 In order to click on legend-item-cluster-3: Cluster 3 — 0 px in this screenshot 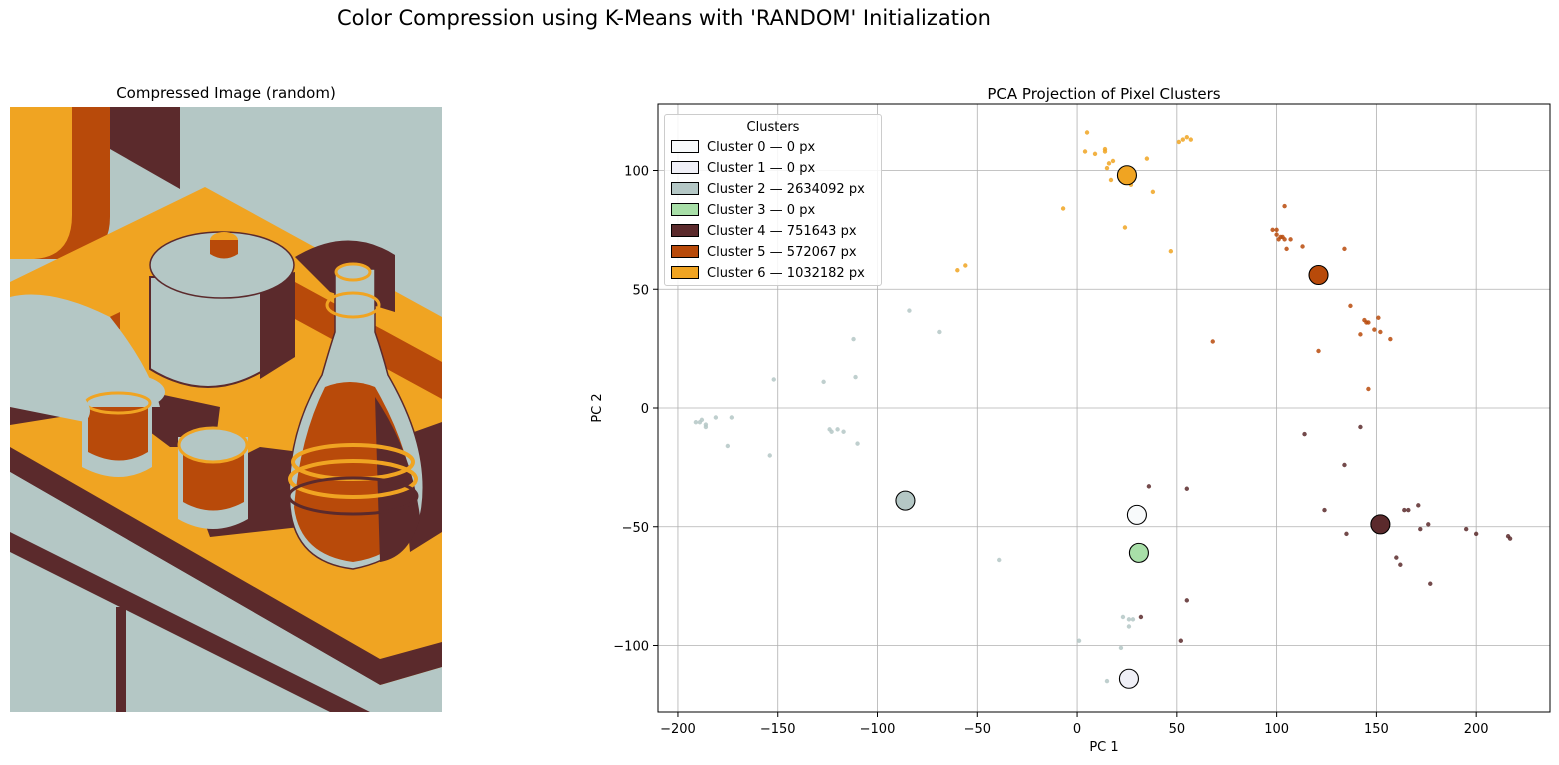, I will do `click(743, 211)`.